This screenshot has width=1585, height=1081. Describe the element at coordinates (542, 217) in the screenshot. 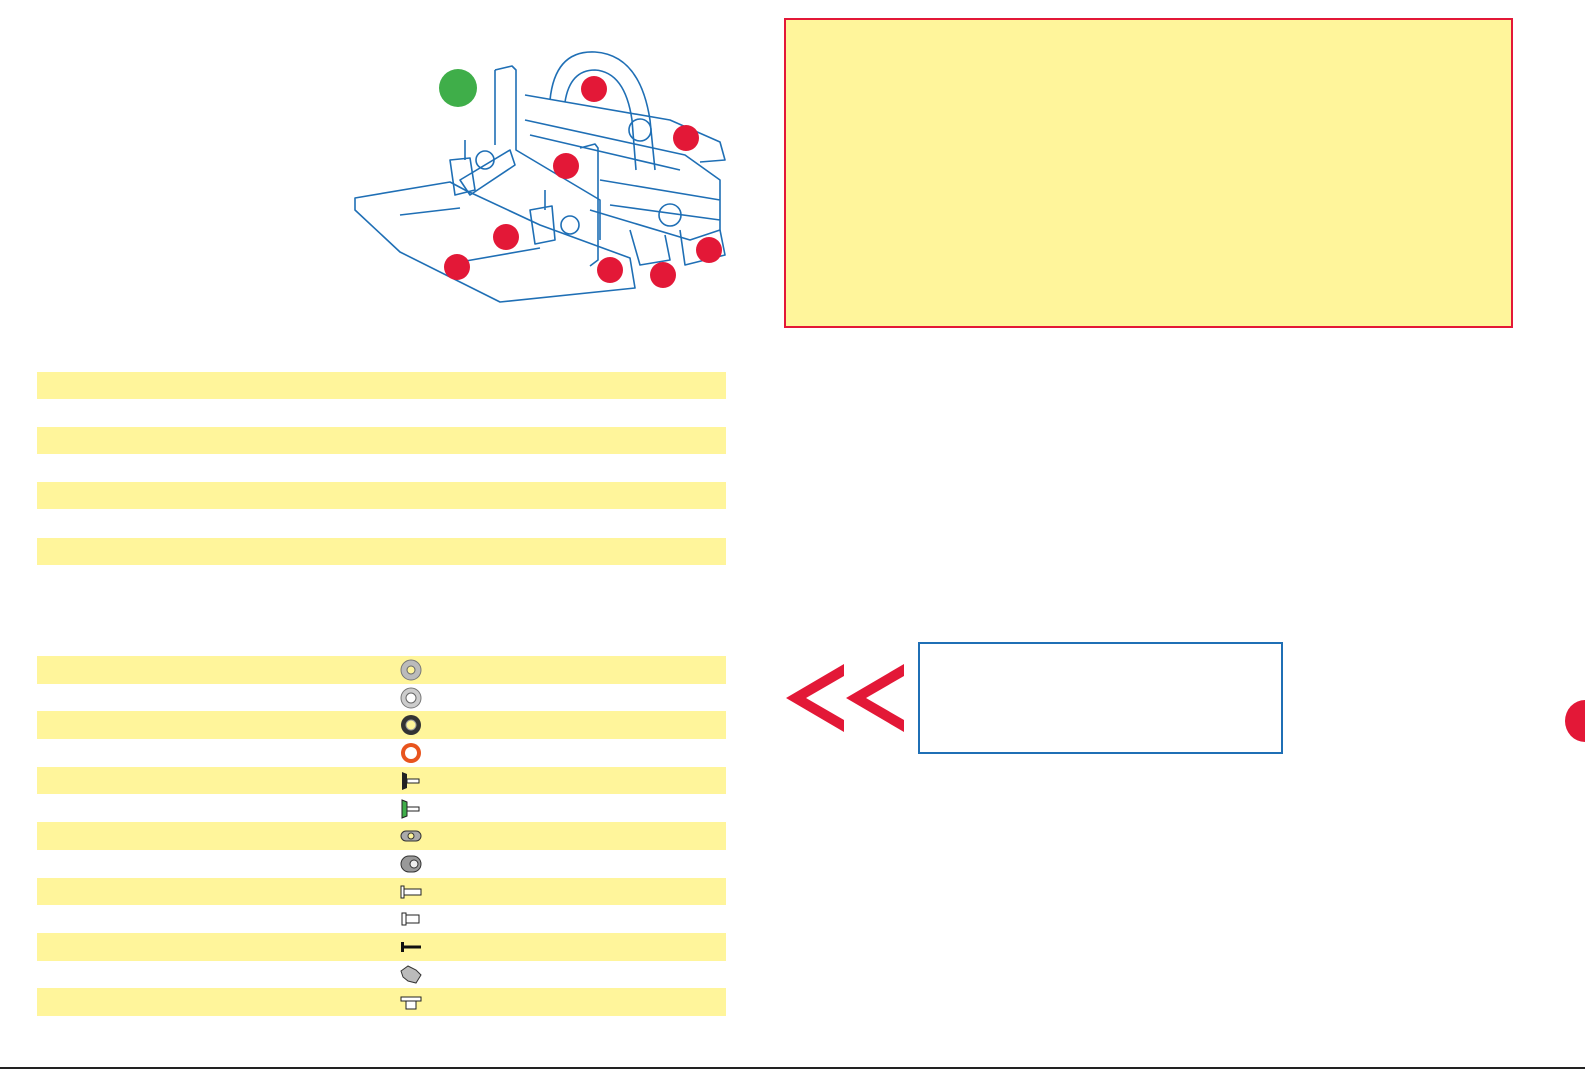

I see `clamp-right` at that location.